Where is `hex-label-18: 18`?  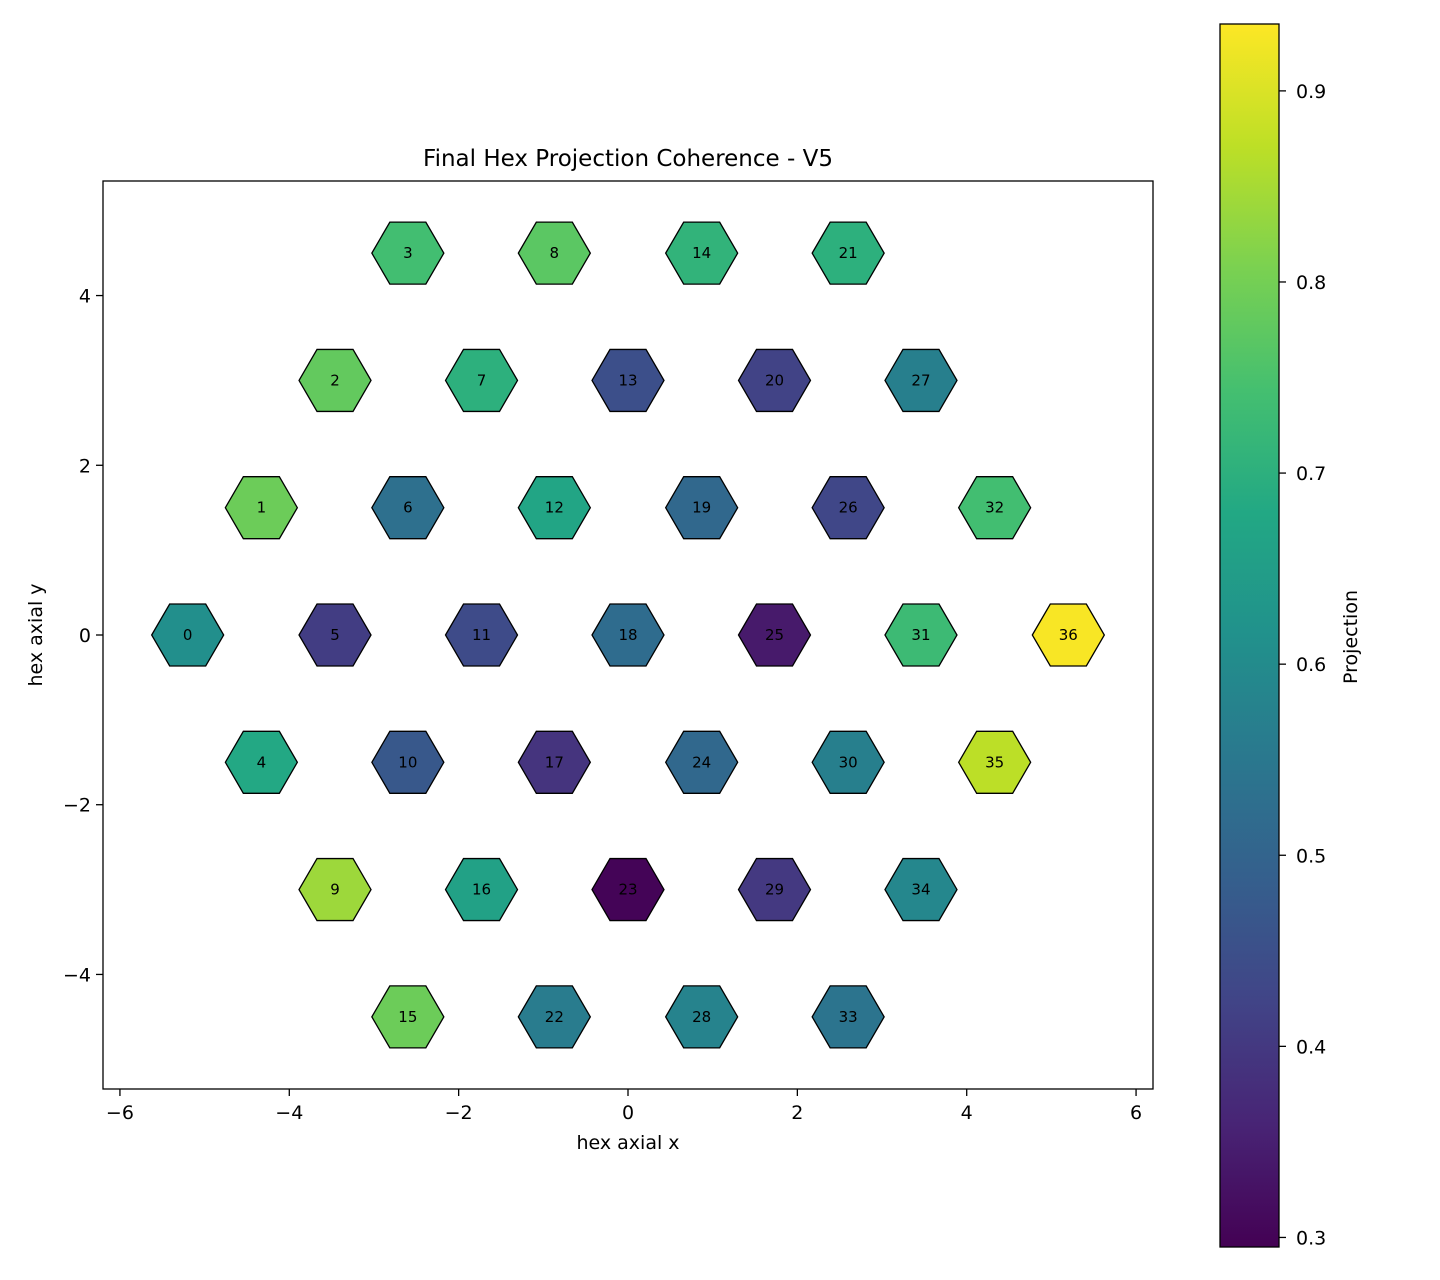
hex-label-18: 18 is located at coordinates (627, 635).